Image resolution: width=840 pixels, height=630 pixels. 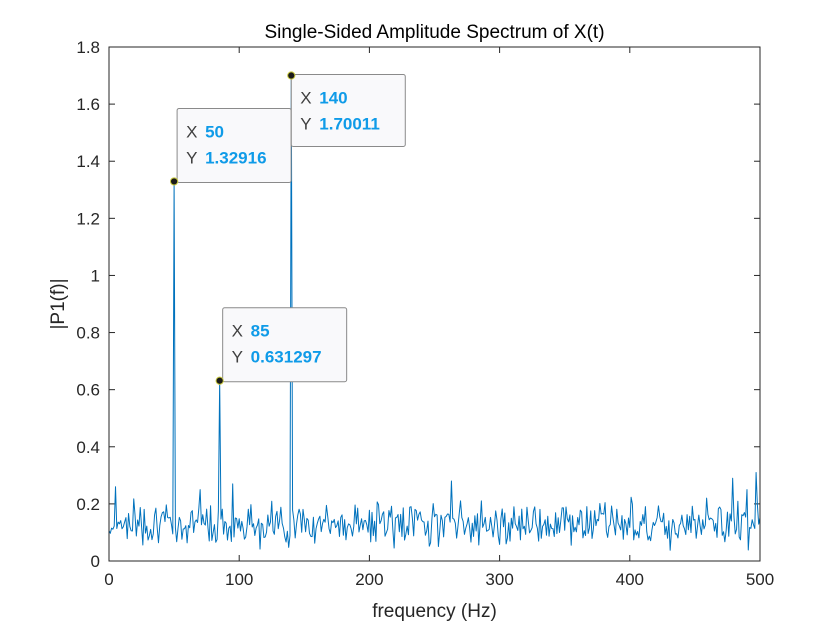 What do you see at coordinates (58, 303) in the screenshot?
I see `y-axis-label: |P1(f)|` at bounding box center [58, 303].